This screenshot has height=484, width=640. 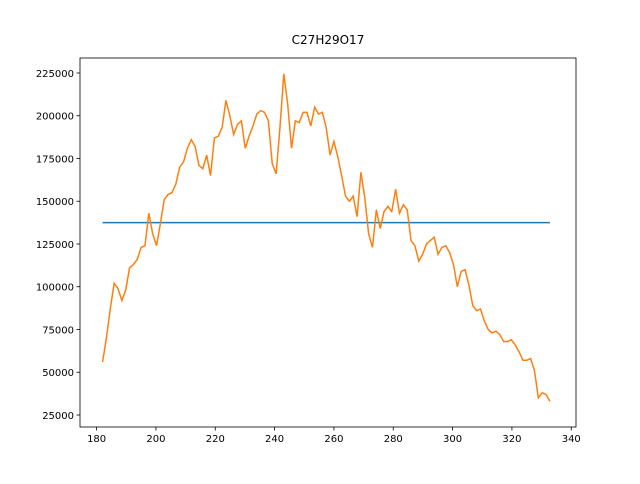 I want to click on y-tick-label: 175000, so click(x=55, y=159).